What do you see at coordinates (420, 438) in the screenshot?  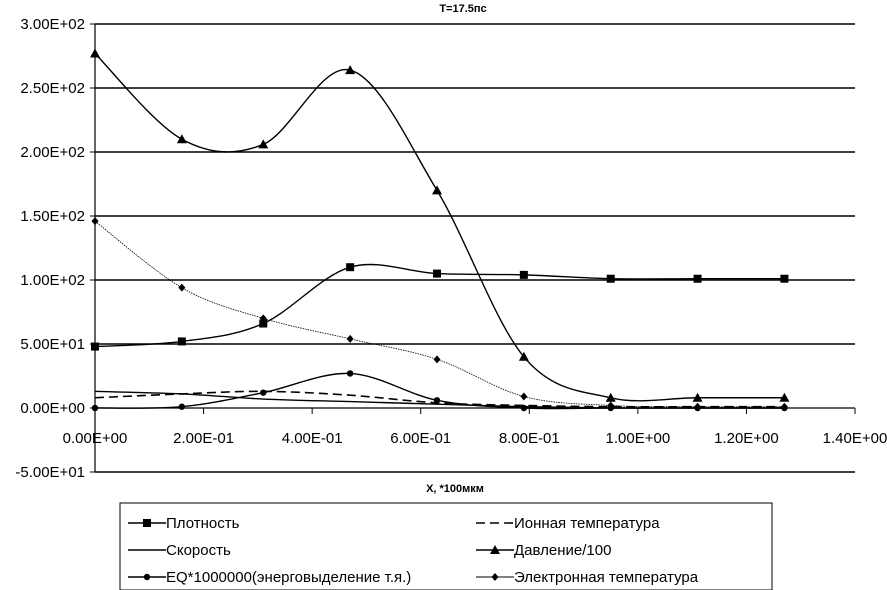 I see `x-tick-label: 6.00E-01` at bounding box center [420, 438].